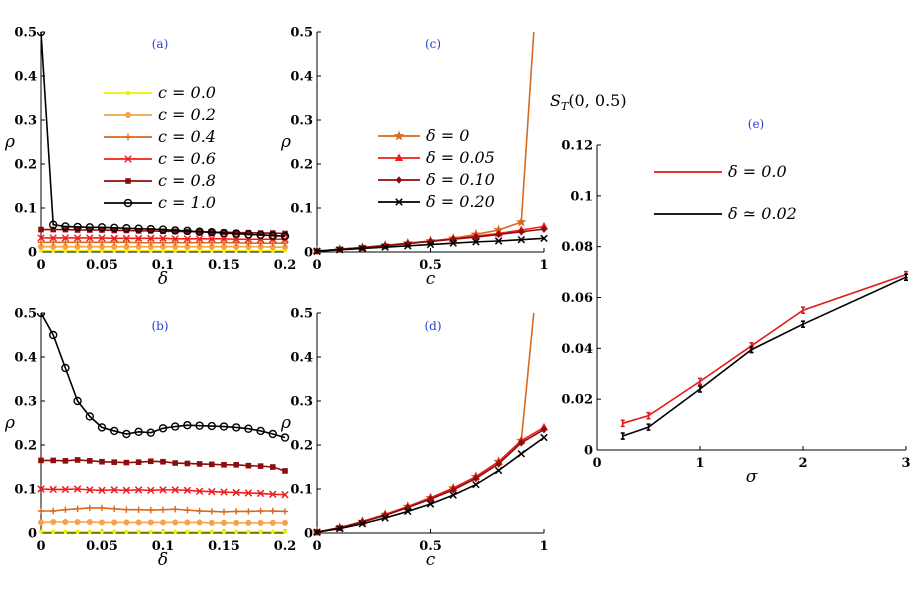 The height and width of the screenshot is (603, 919). I want to click on series-line-0-spike, so click(527, 127).